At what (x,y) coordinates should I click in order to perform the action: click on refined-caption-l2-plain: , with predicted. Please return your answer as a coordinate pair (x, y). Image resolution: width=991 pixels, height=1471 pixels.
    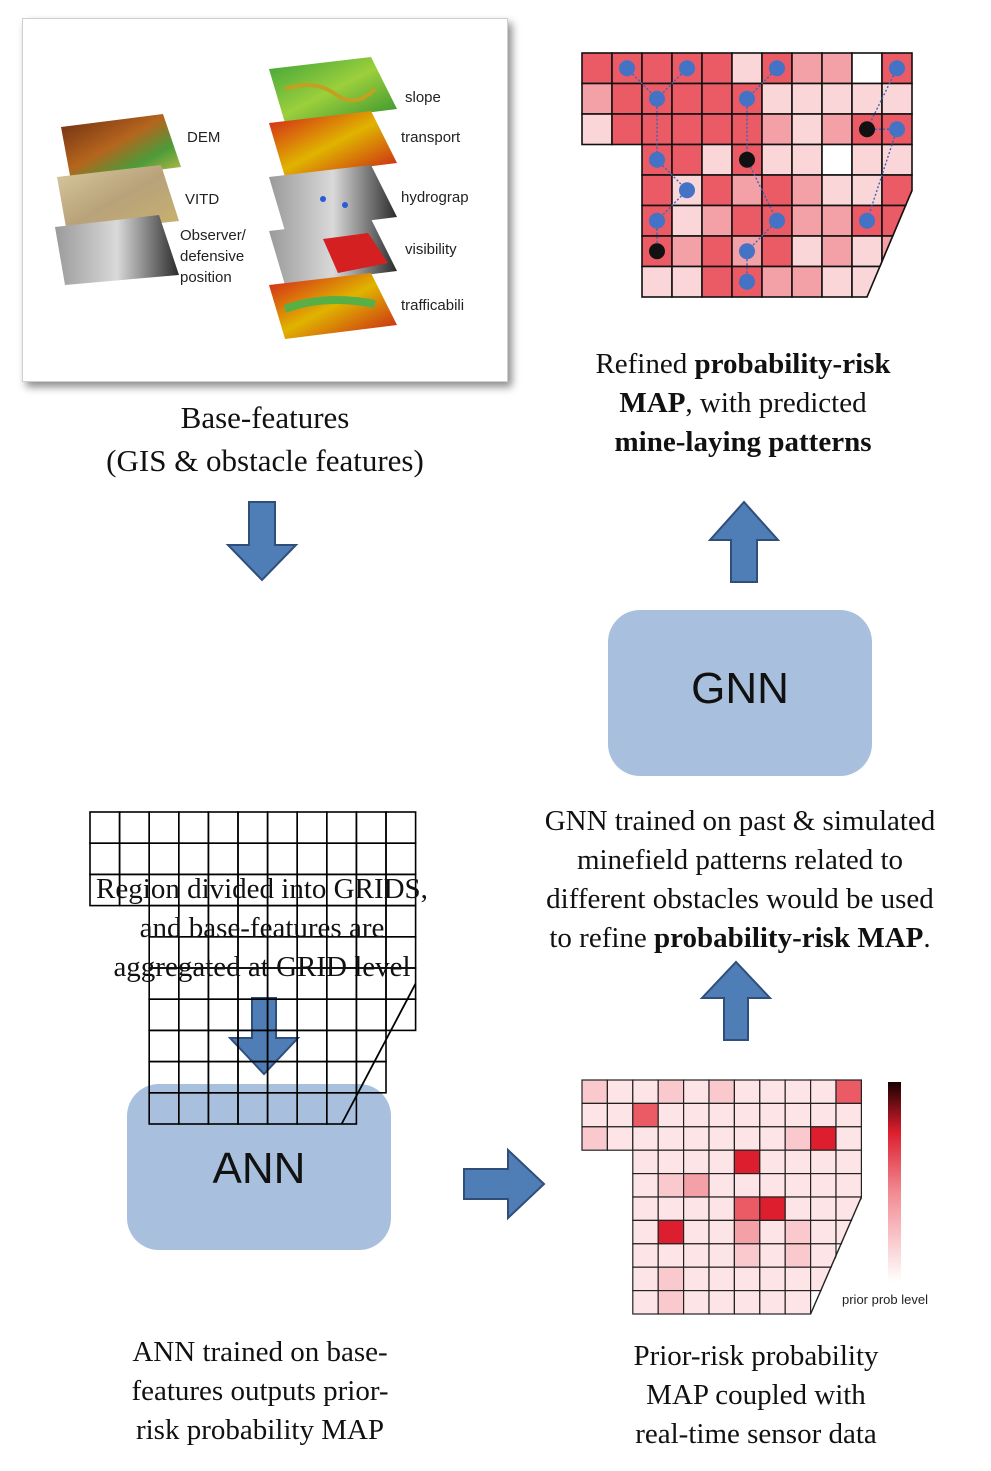
    Looking at the image, I should click on (776, 403).